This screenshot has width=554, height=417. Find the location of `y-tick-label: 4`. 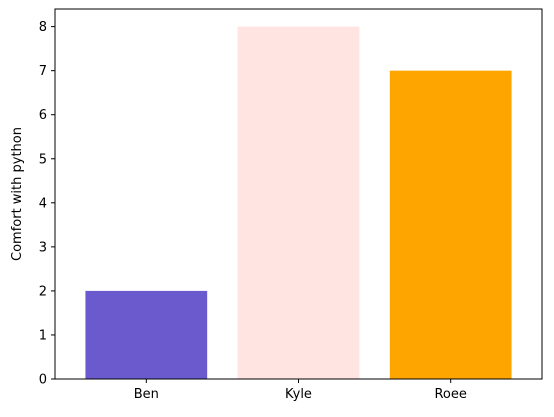

y-tick-label: 4 is located at coordinates (43, 203).